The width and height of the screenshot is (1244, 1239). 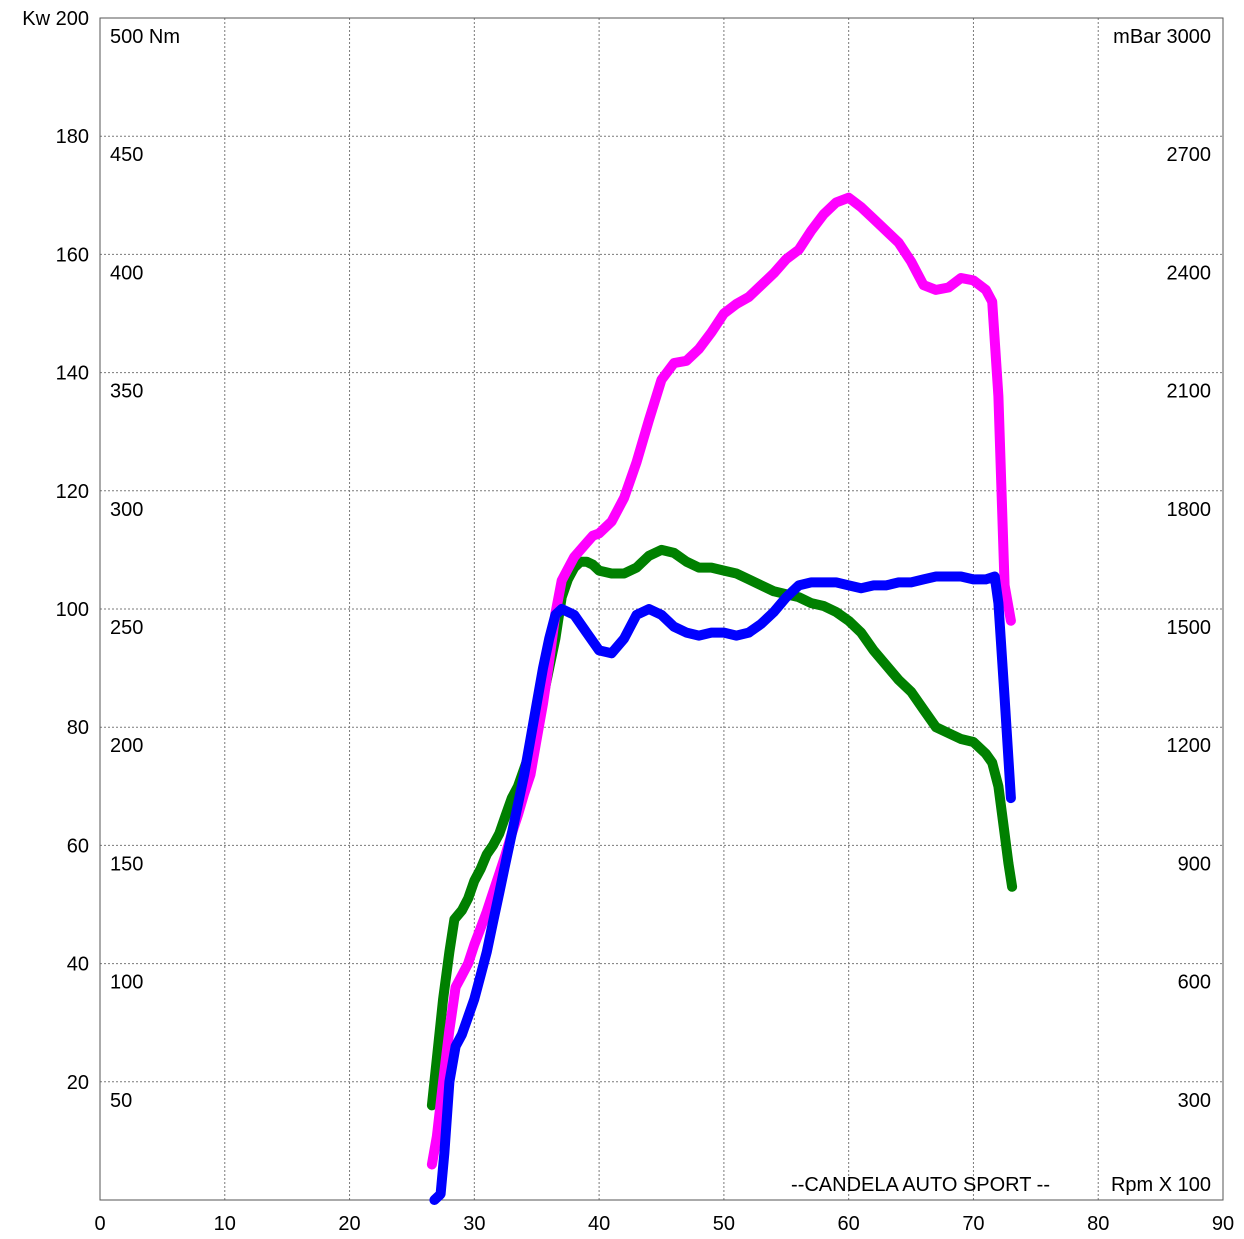 What do you see at coordinates (1189, 392) in the screenshot?
I see `right-tick-label: 2100` at bounding box center [1189, 392].